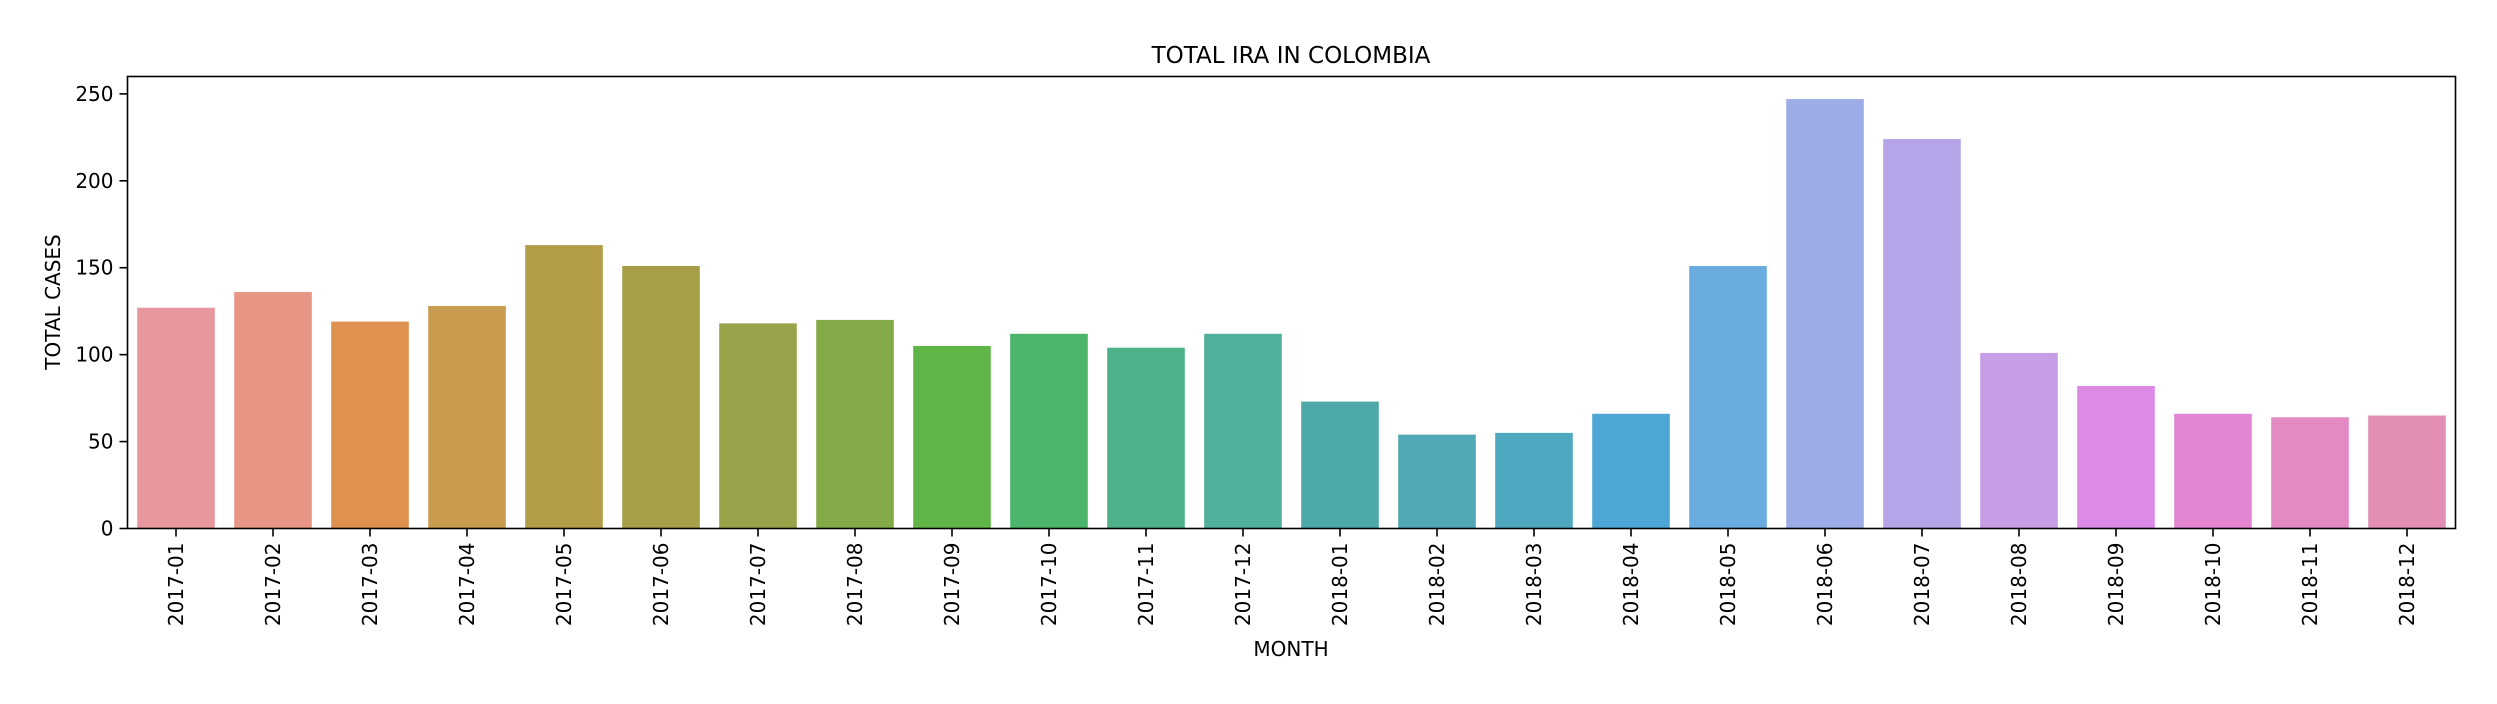 The image size is (2497, 704). What do you see at coordinates (1728, 585) in the screenshot?
I see `x-tick-label: 2018-05` at bounding box center [1728, 585].